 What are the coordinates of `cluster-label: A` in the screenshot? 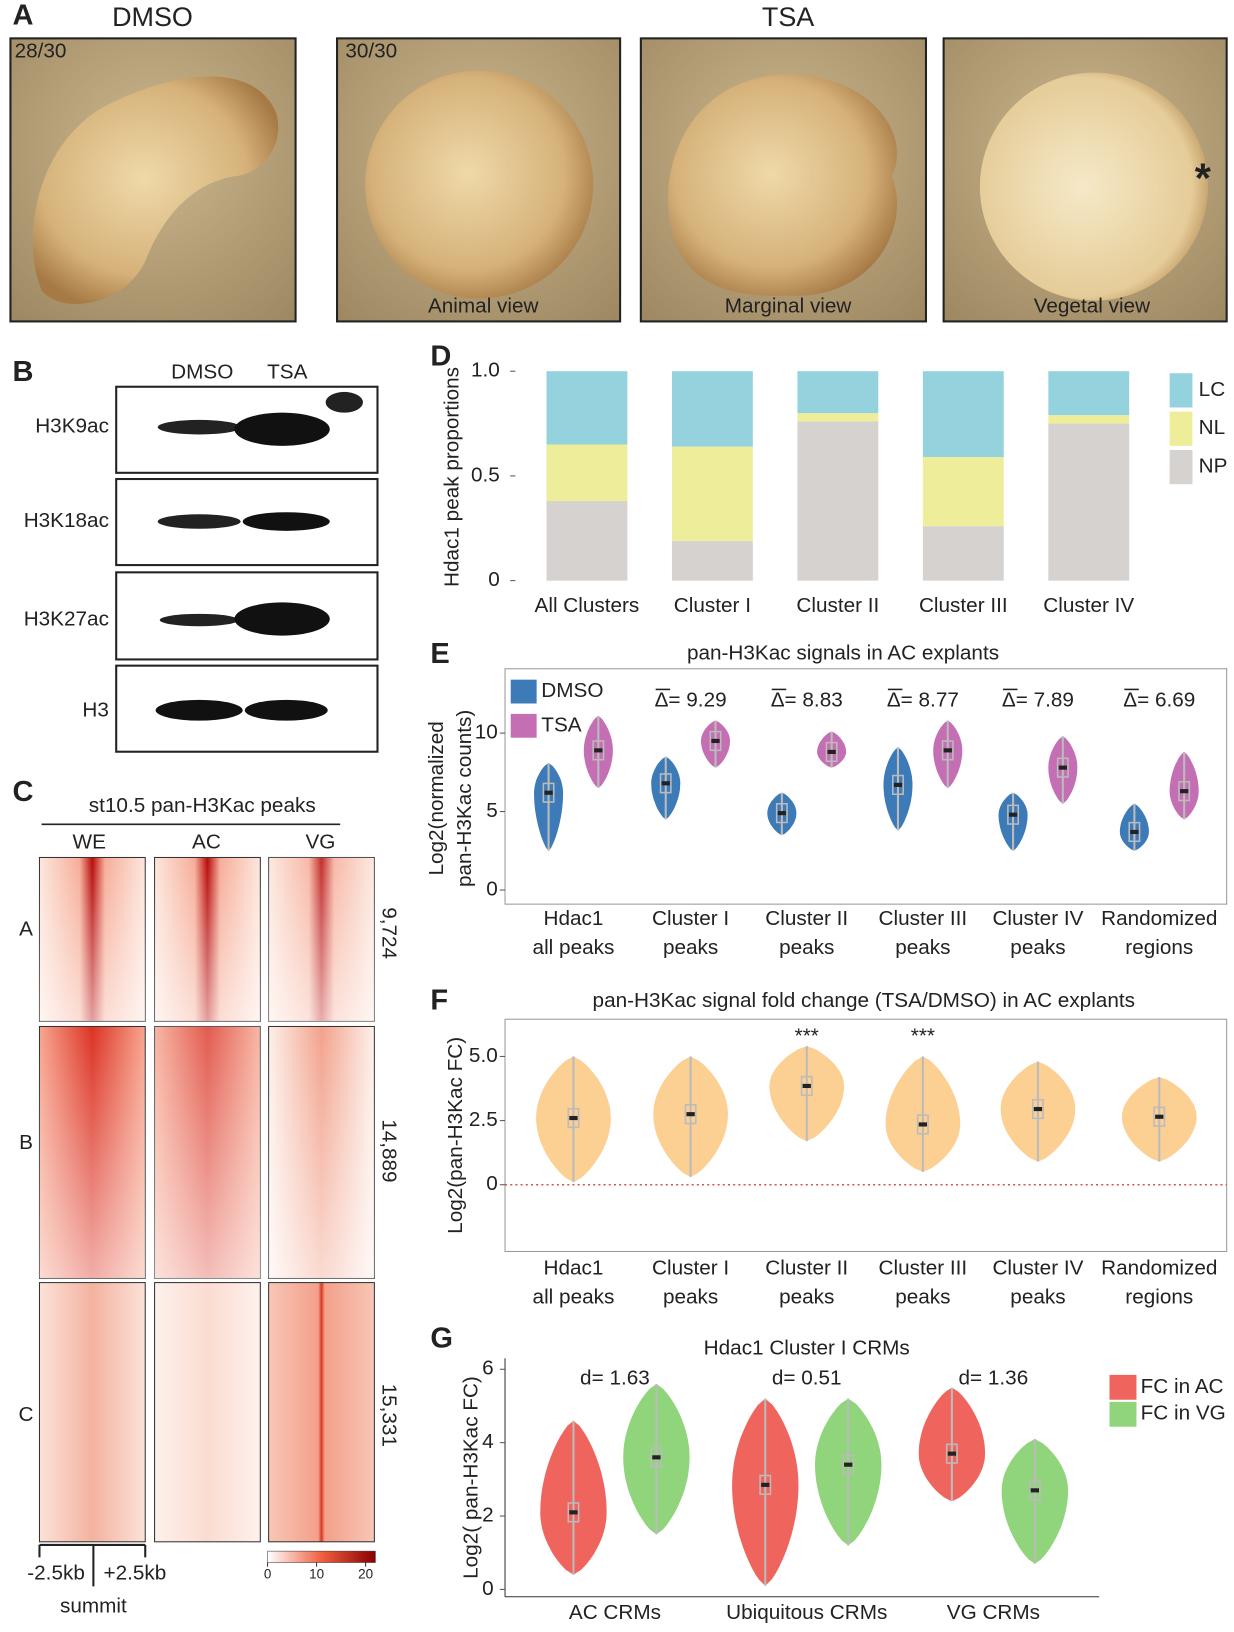 It's located at (26, 929).